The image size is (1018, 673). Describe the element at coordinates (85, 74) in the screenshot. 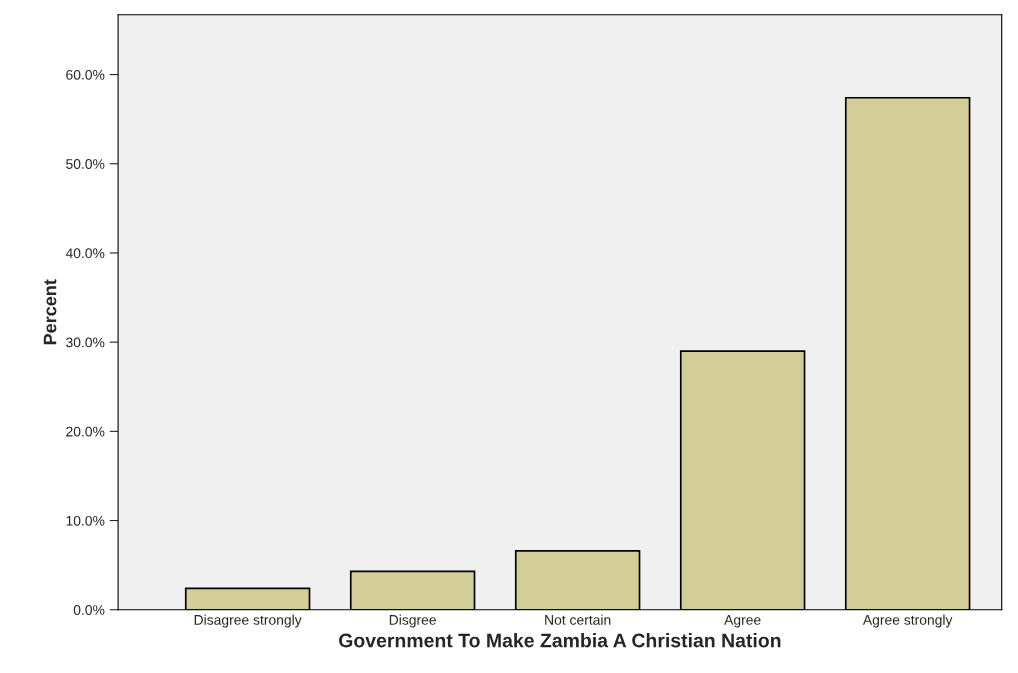

I see `y-tick-label: 60.0%` at that location.